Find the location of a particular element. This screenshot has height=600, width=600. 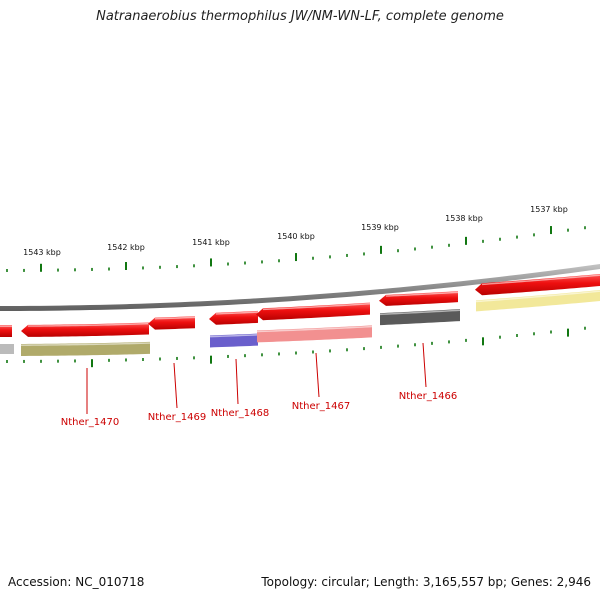

scale-label: 1541 kbp is located at coordinates (211, 242).